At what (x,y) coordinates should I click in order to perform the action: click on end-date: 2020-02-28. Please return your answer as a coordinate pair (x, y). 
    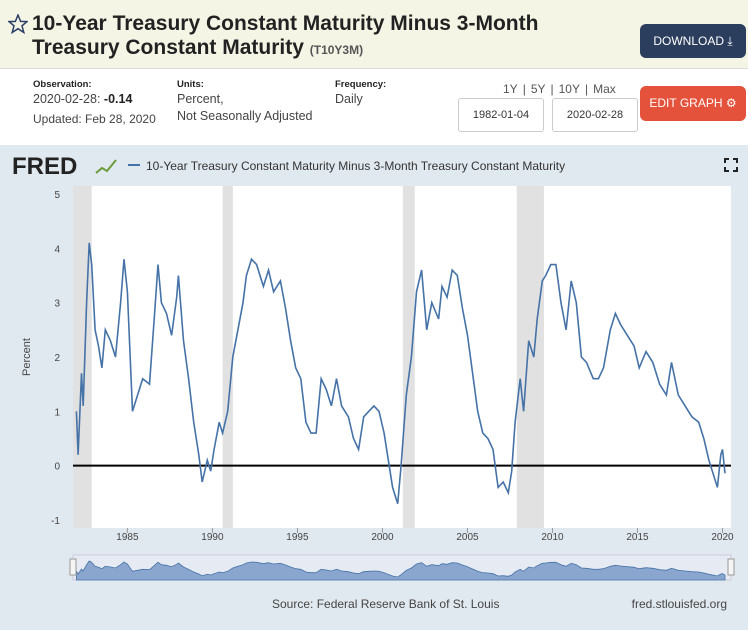
    Looking at the image, I should click on (595, 115).